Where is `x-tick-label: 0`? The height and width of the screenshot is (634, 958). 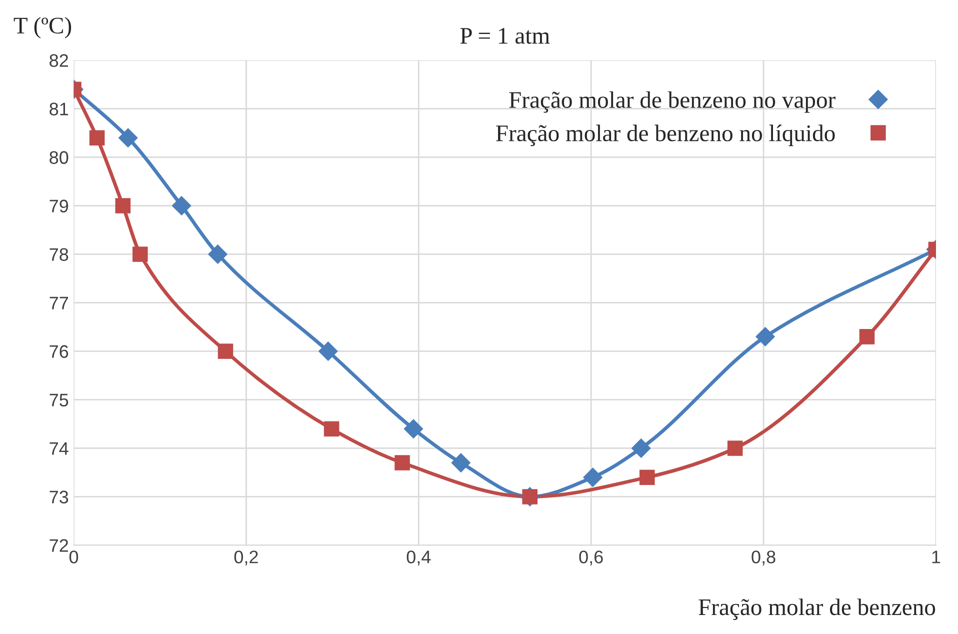
x-tick-label: 0 is located at coordinates (73, 557).